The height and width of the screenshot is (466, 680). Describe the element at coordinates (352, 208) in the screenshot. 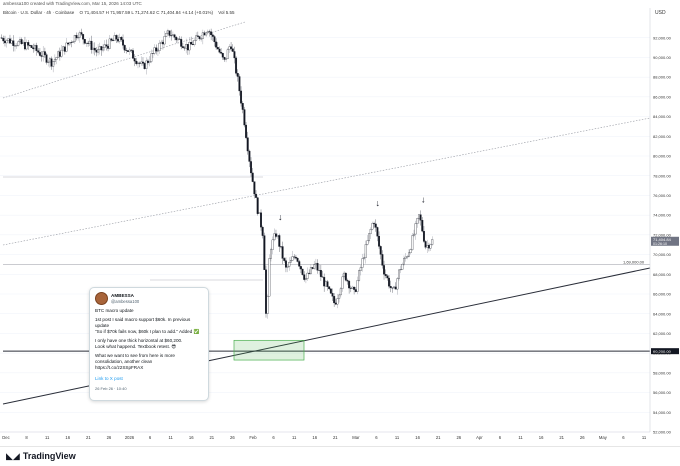

I see `annotation-arrows: ↓ ↓ ↓` at that location.